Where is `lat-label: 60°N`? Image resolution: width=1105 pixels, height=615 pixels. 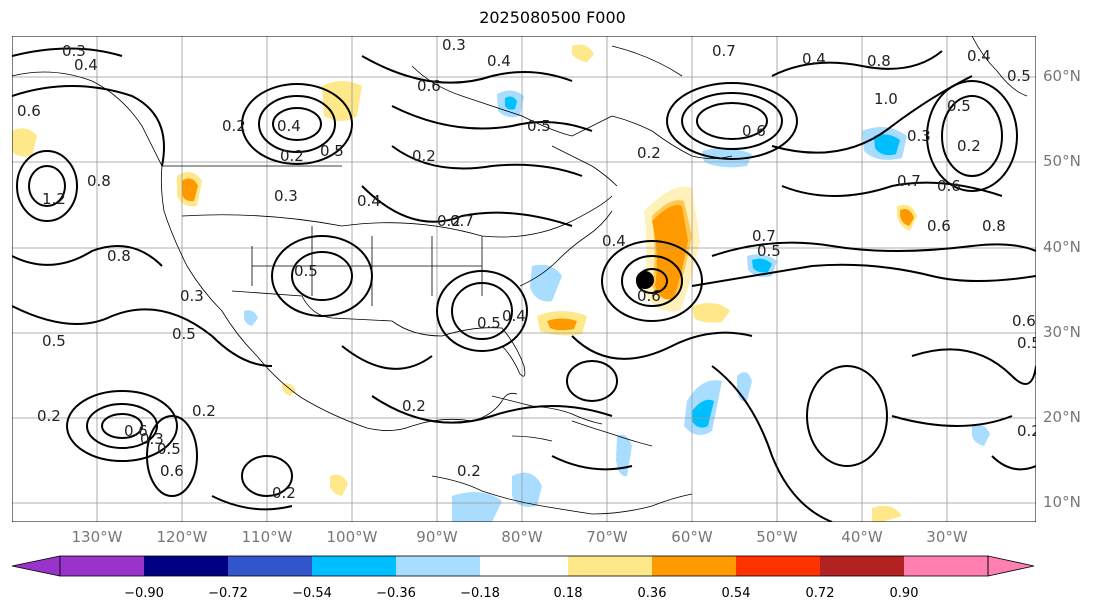 lat-label: 60°N is located at coordinates (1062, 76).